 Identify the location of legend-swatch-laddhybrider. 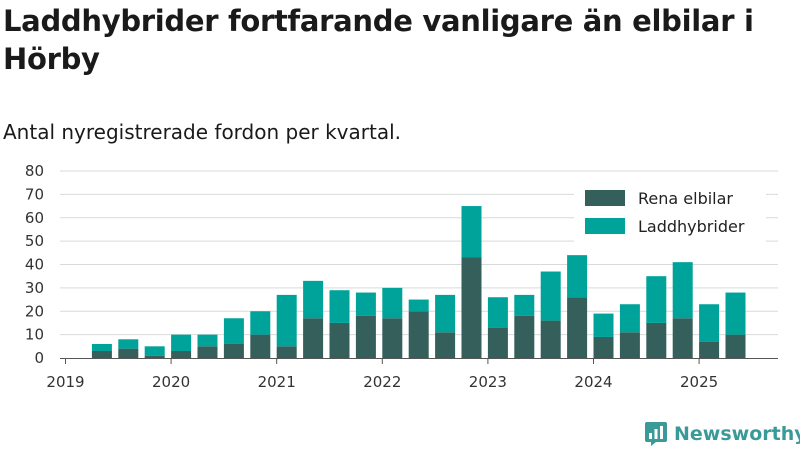
(605, 226).